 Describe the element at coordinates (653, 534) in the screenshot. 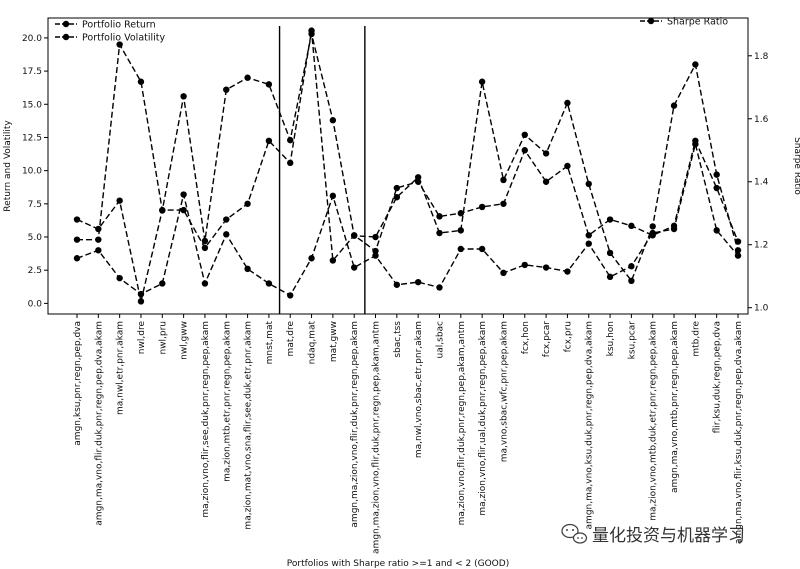

I see `watermark: 量化投资与机器学习` at that location.